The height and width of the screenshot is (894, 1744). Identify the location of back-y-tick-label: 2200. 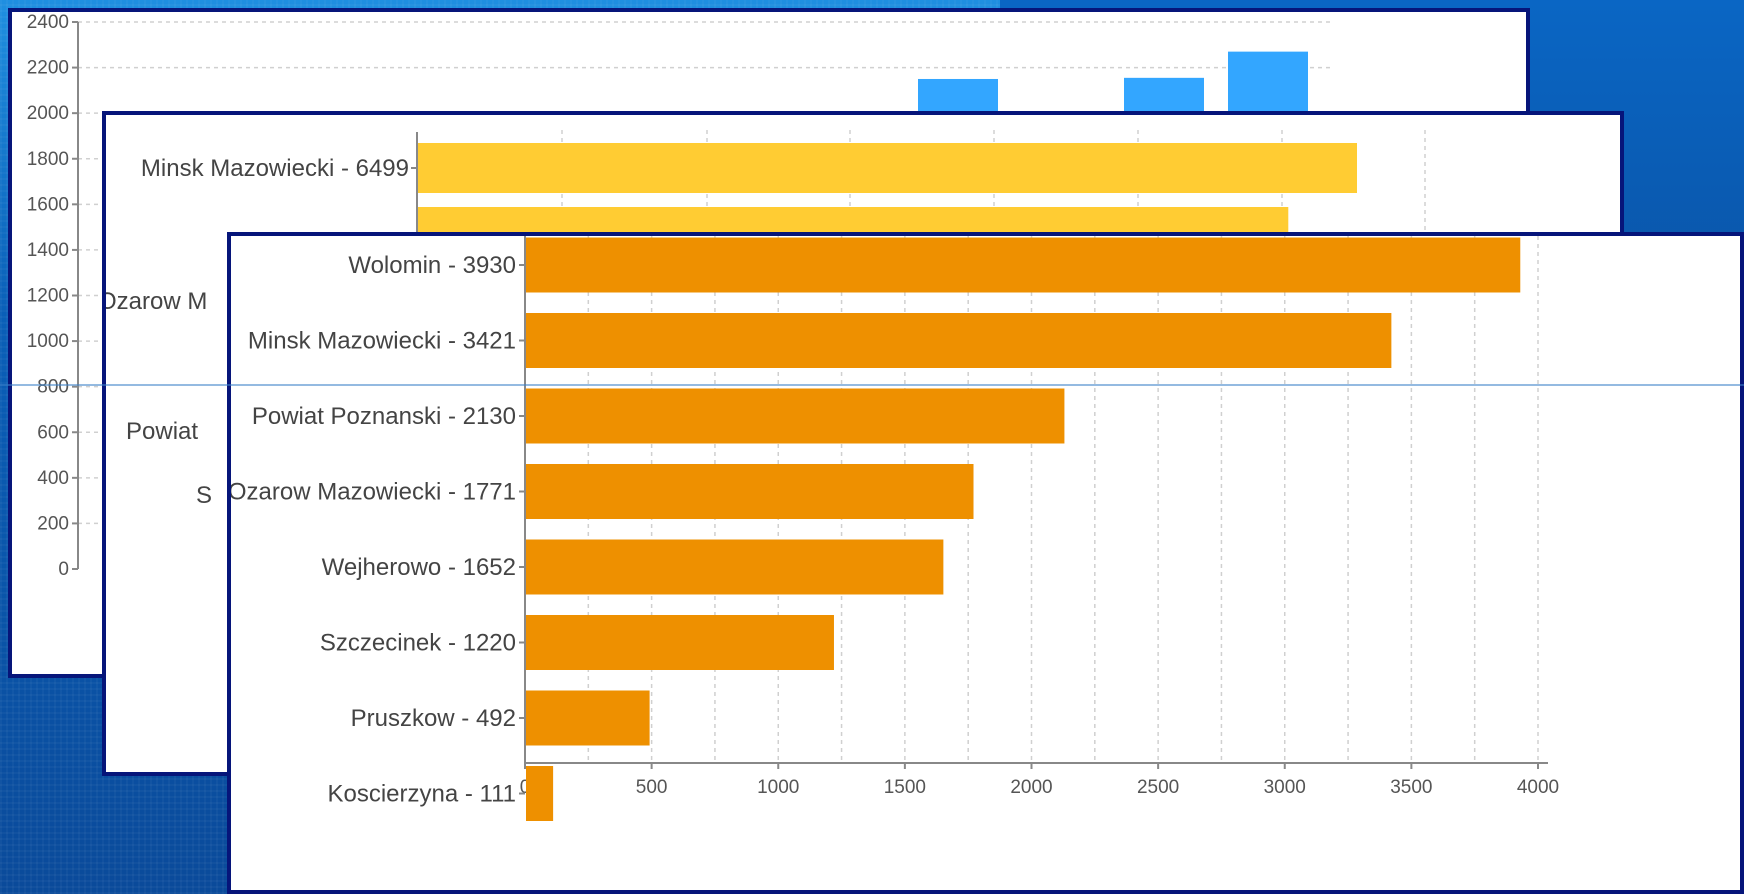
(48, 68).